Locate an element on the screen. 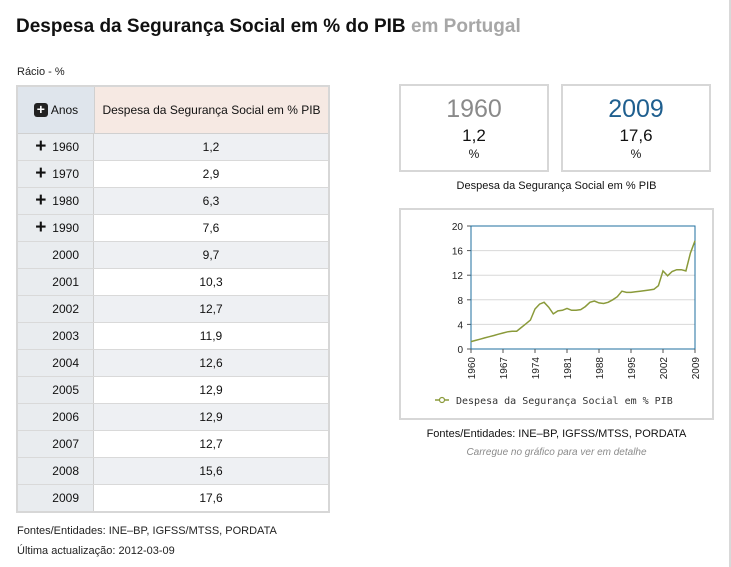 The image size is (731, 567). end-unit: % is located at coordinates (636, 154).